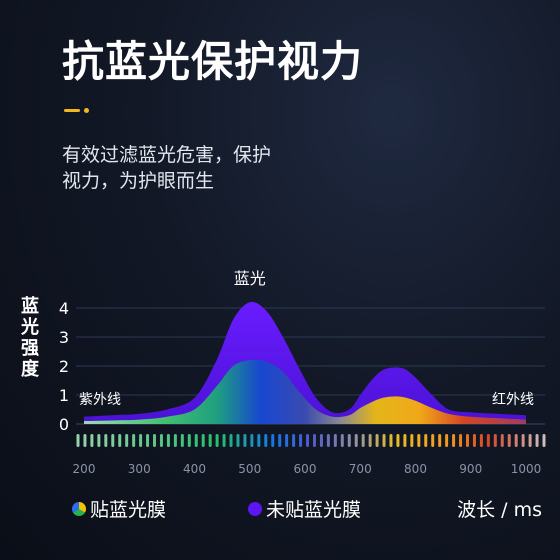 The width and height of the screenshot is (560, 560). What do you see at coordinates (79, 508) in the screenshot?
I see `multicolor-dot-icon` at bounding box center [79, 508].